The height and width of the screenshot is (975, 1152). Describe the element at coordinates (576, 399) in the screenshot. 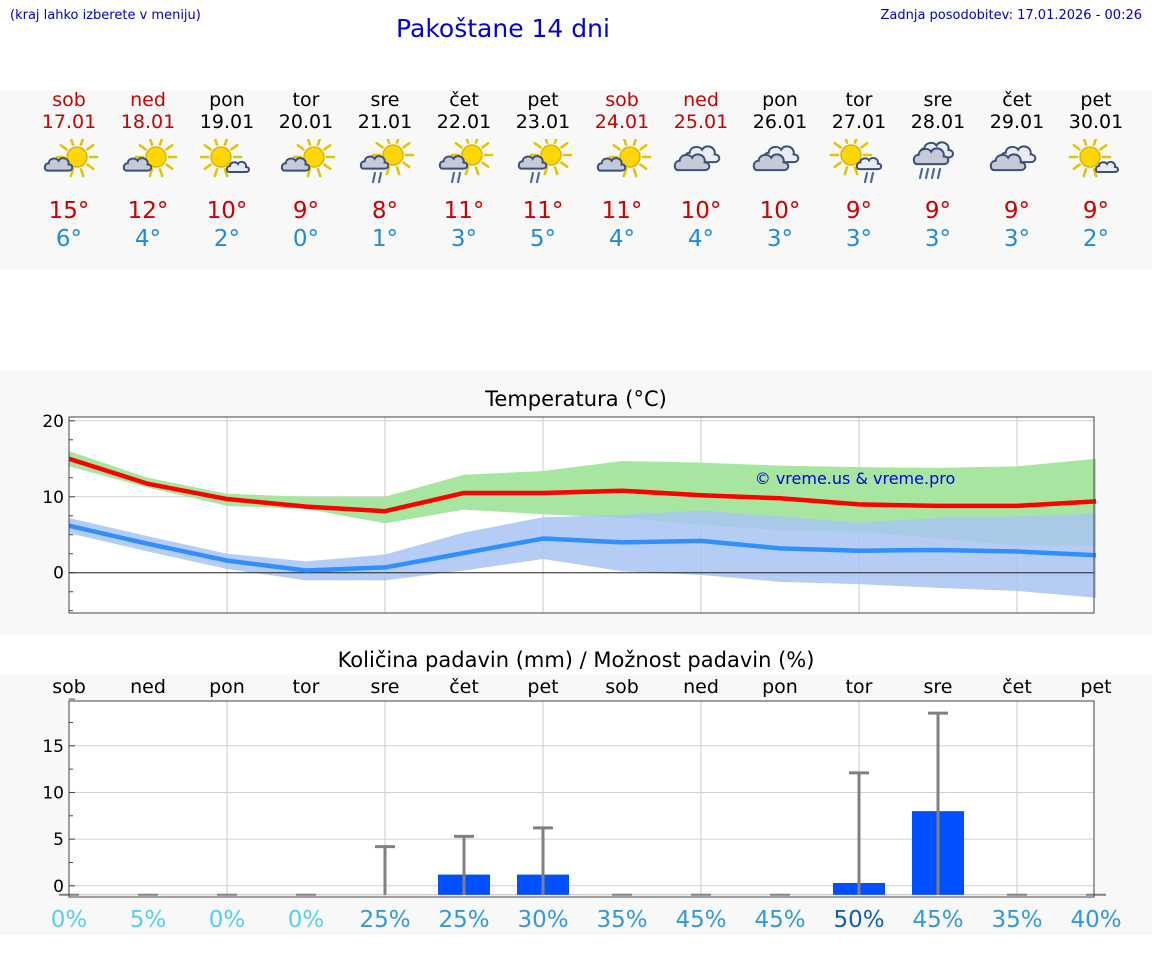

I see `temperature-chart-title: Temperatura (°C)` at that location.